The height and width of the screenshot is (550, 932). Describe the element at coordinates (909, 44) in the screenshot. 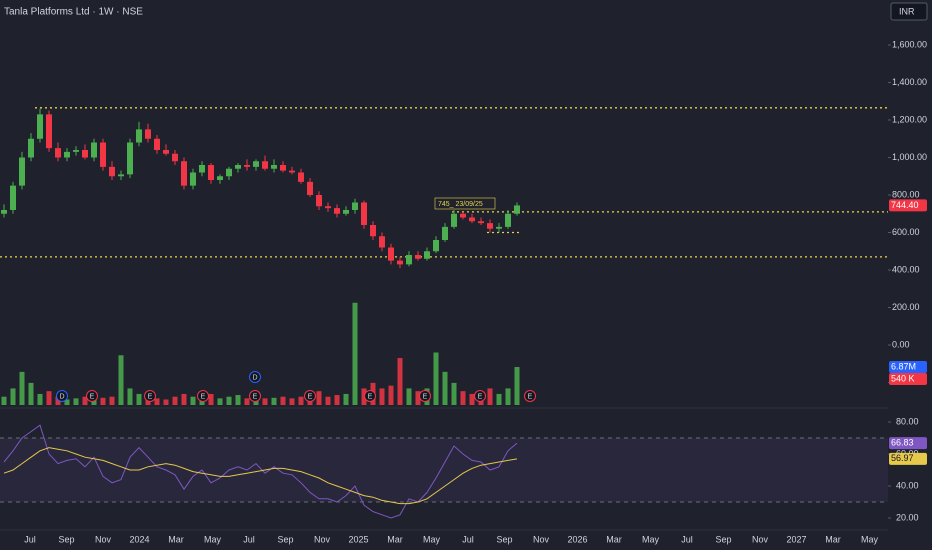

I see `y-tick-label: 1,600.00` at that location.